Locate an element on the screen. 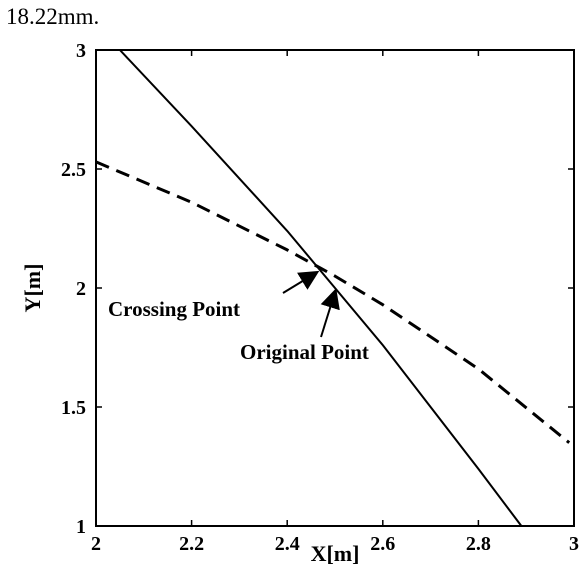 This screenshot has height=569, width=586. y-tick-label: 3 is located at coordinates (81, 51).